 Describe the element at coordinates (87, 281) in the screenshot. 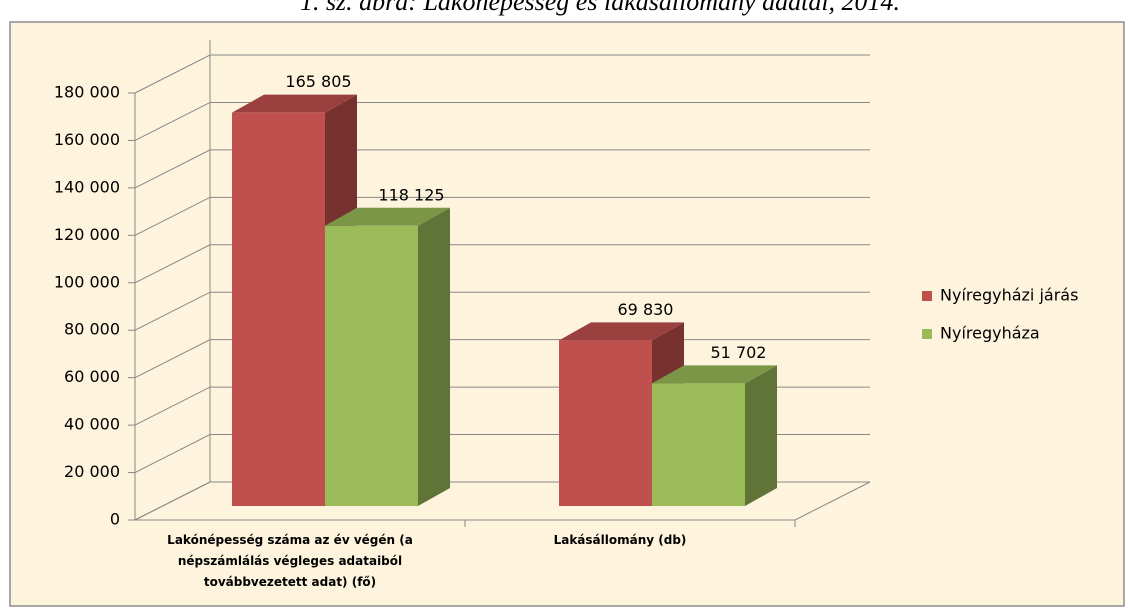

I see `y-tick-label: 100 000` at that location.